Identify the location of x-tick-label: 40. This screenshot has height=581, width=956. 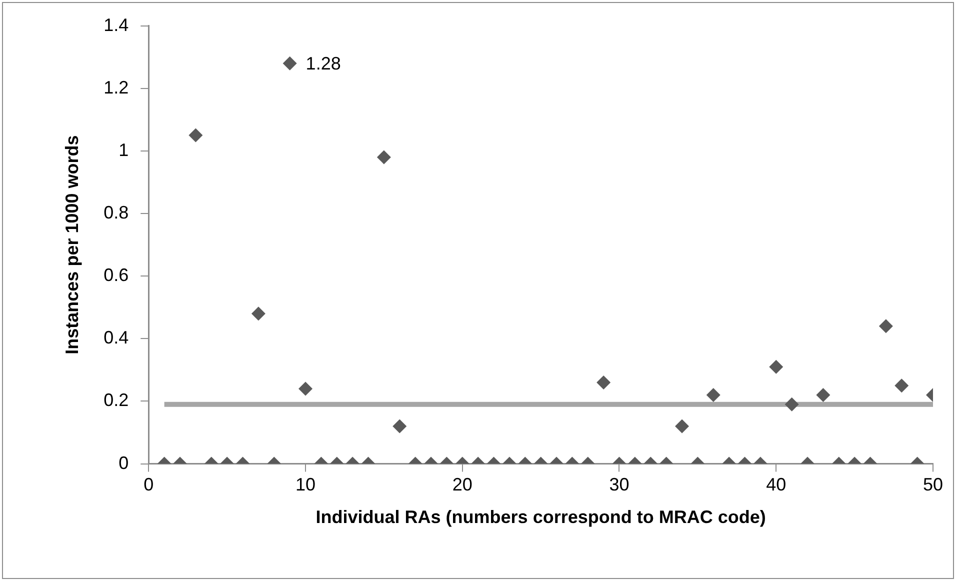
(776, 484).